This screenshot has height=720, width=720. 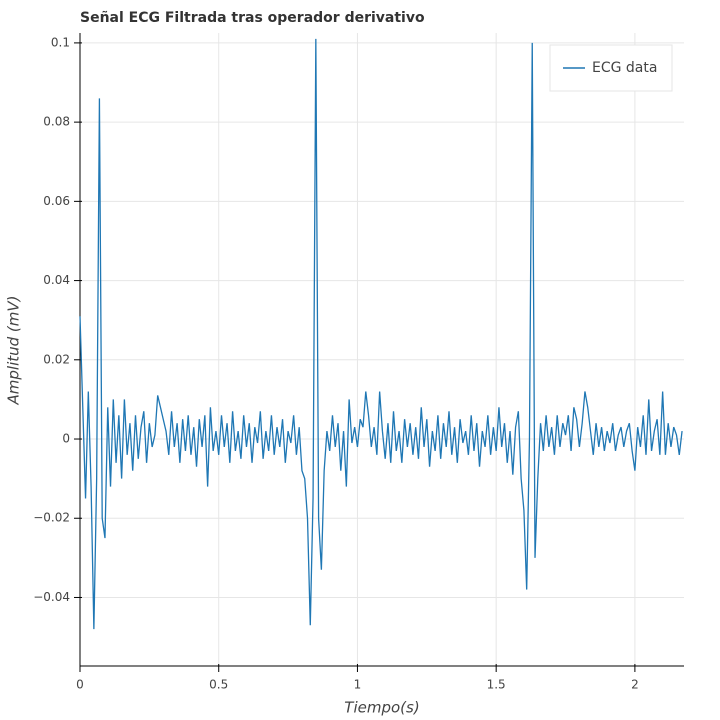 What do you see at coordinates (60, 42) in the screenshot?
I see `y-tick-label: 0.1` at bounding box center [60, 42].